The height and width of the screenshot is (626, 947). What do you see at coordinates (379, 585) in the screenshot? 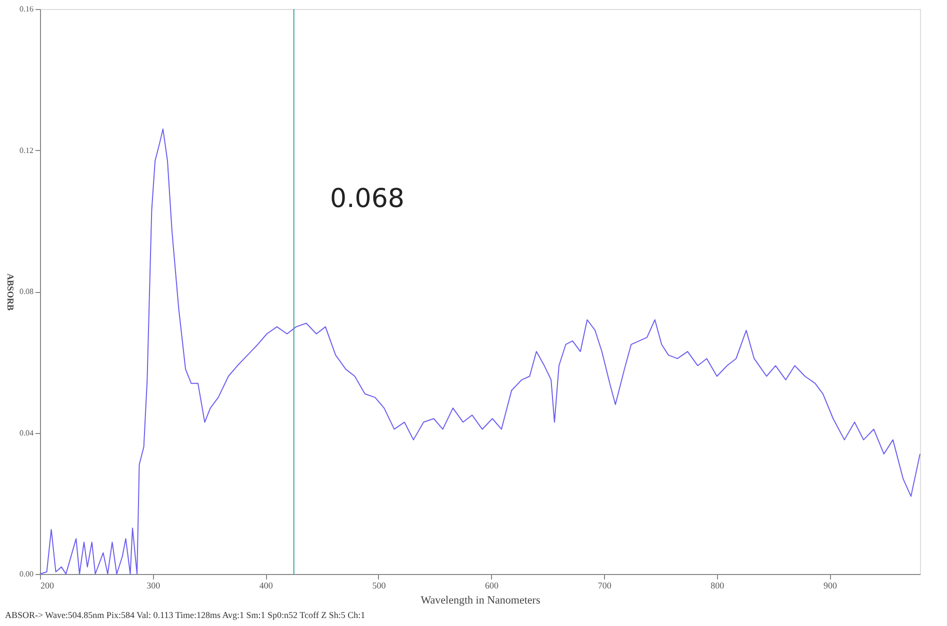
I see `x-tick-label: 500` at bounding box center [379, 585].